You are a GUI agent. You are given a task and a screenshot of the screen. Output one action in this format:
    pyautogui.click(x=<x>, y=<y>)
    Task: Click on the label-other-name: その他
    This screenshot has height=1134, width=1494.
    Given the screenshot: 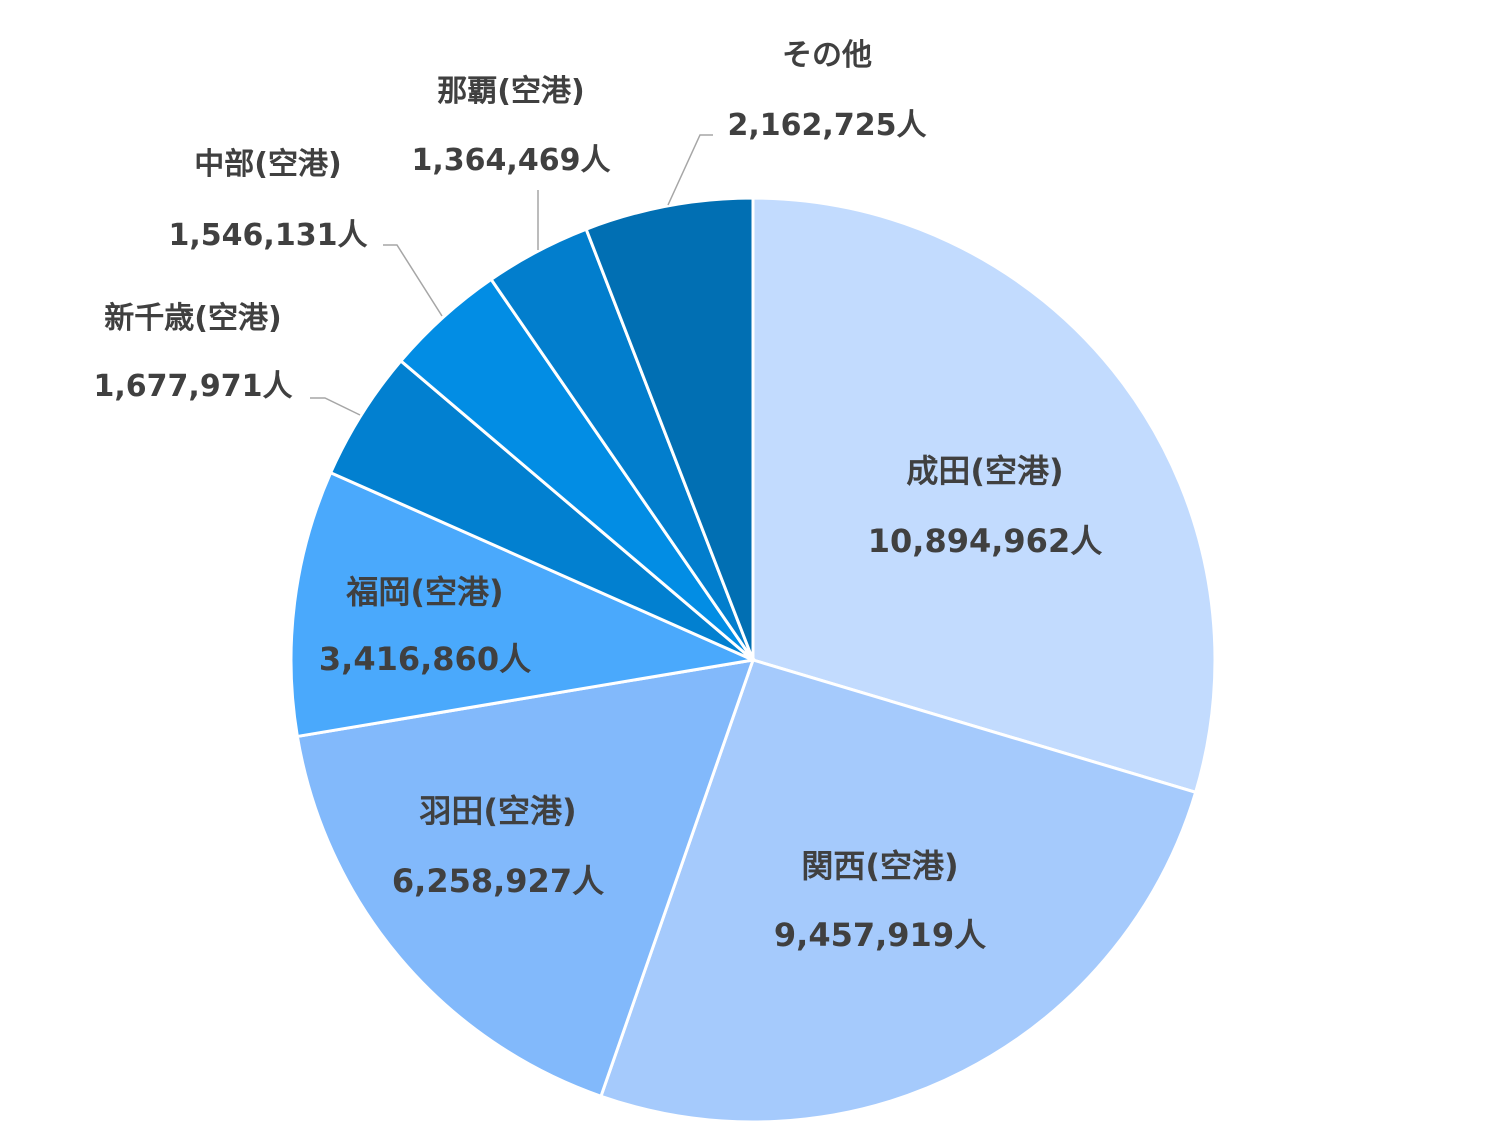 What is the action you would take?
    pyautogui.click(x=827, y=55)
    